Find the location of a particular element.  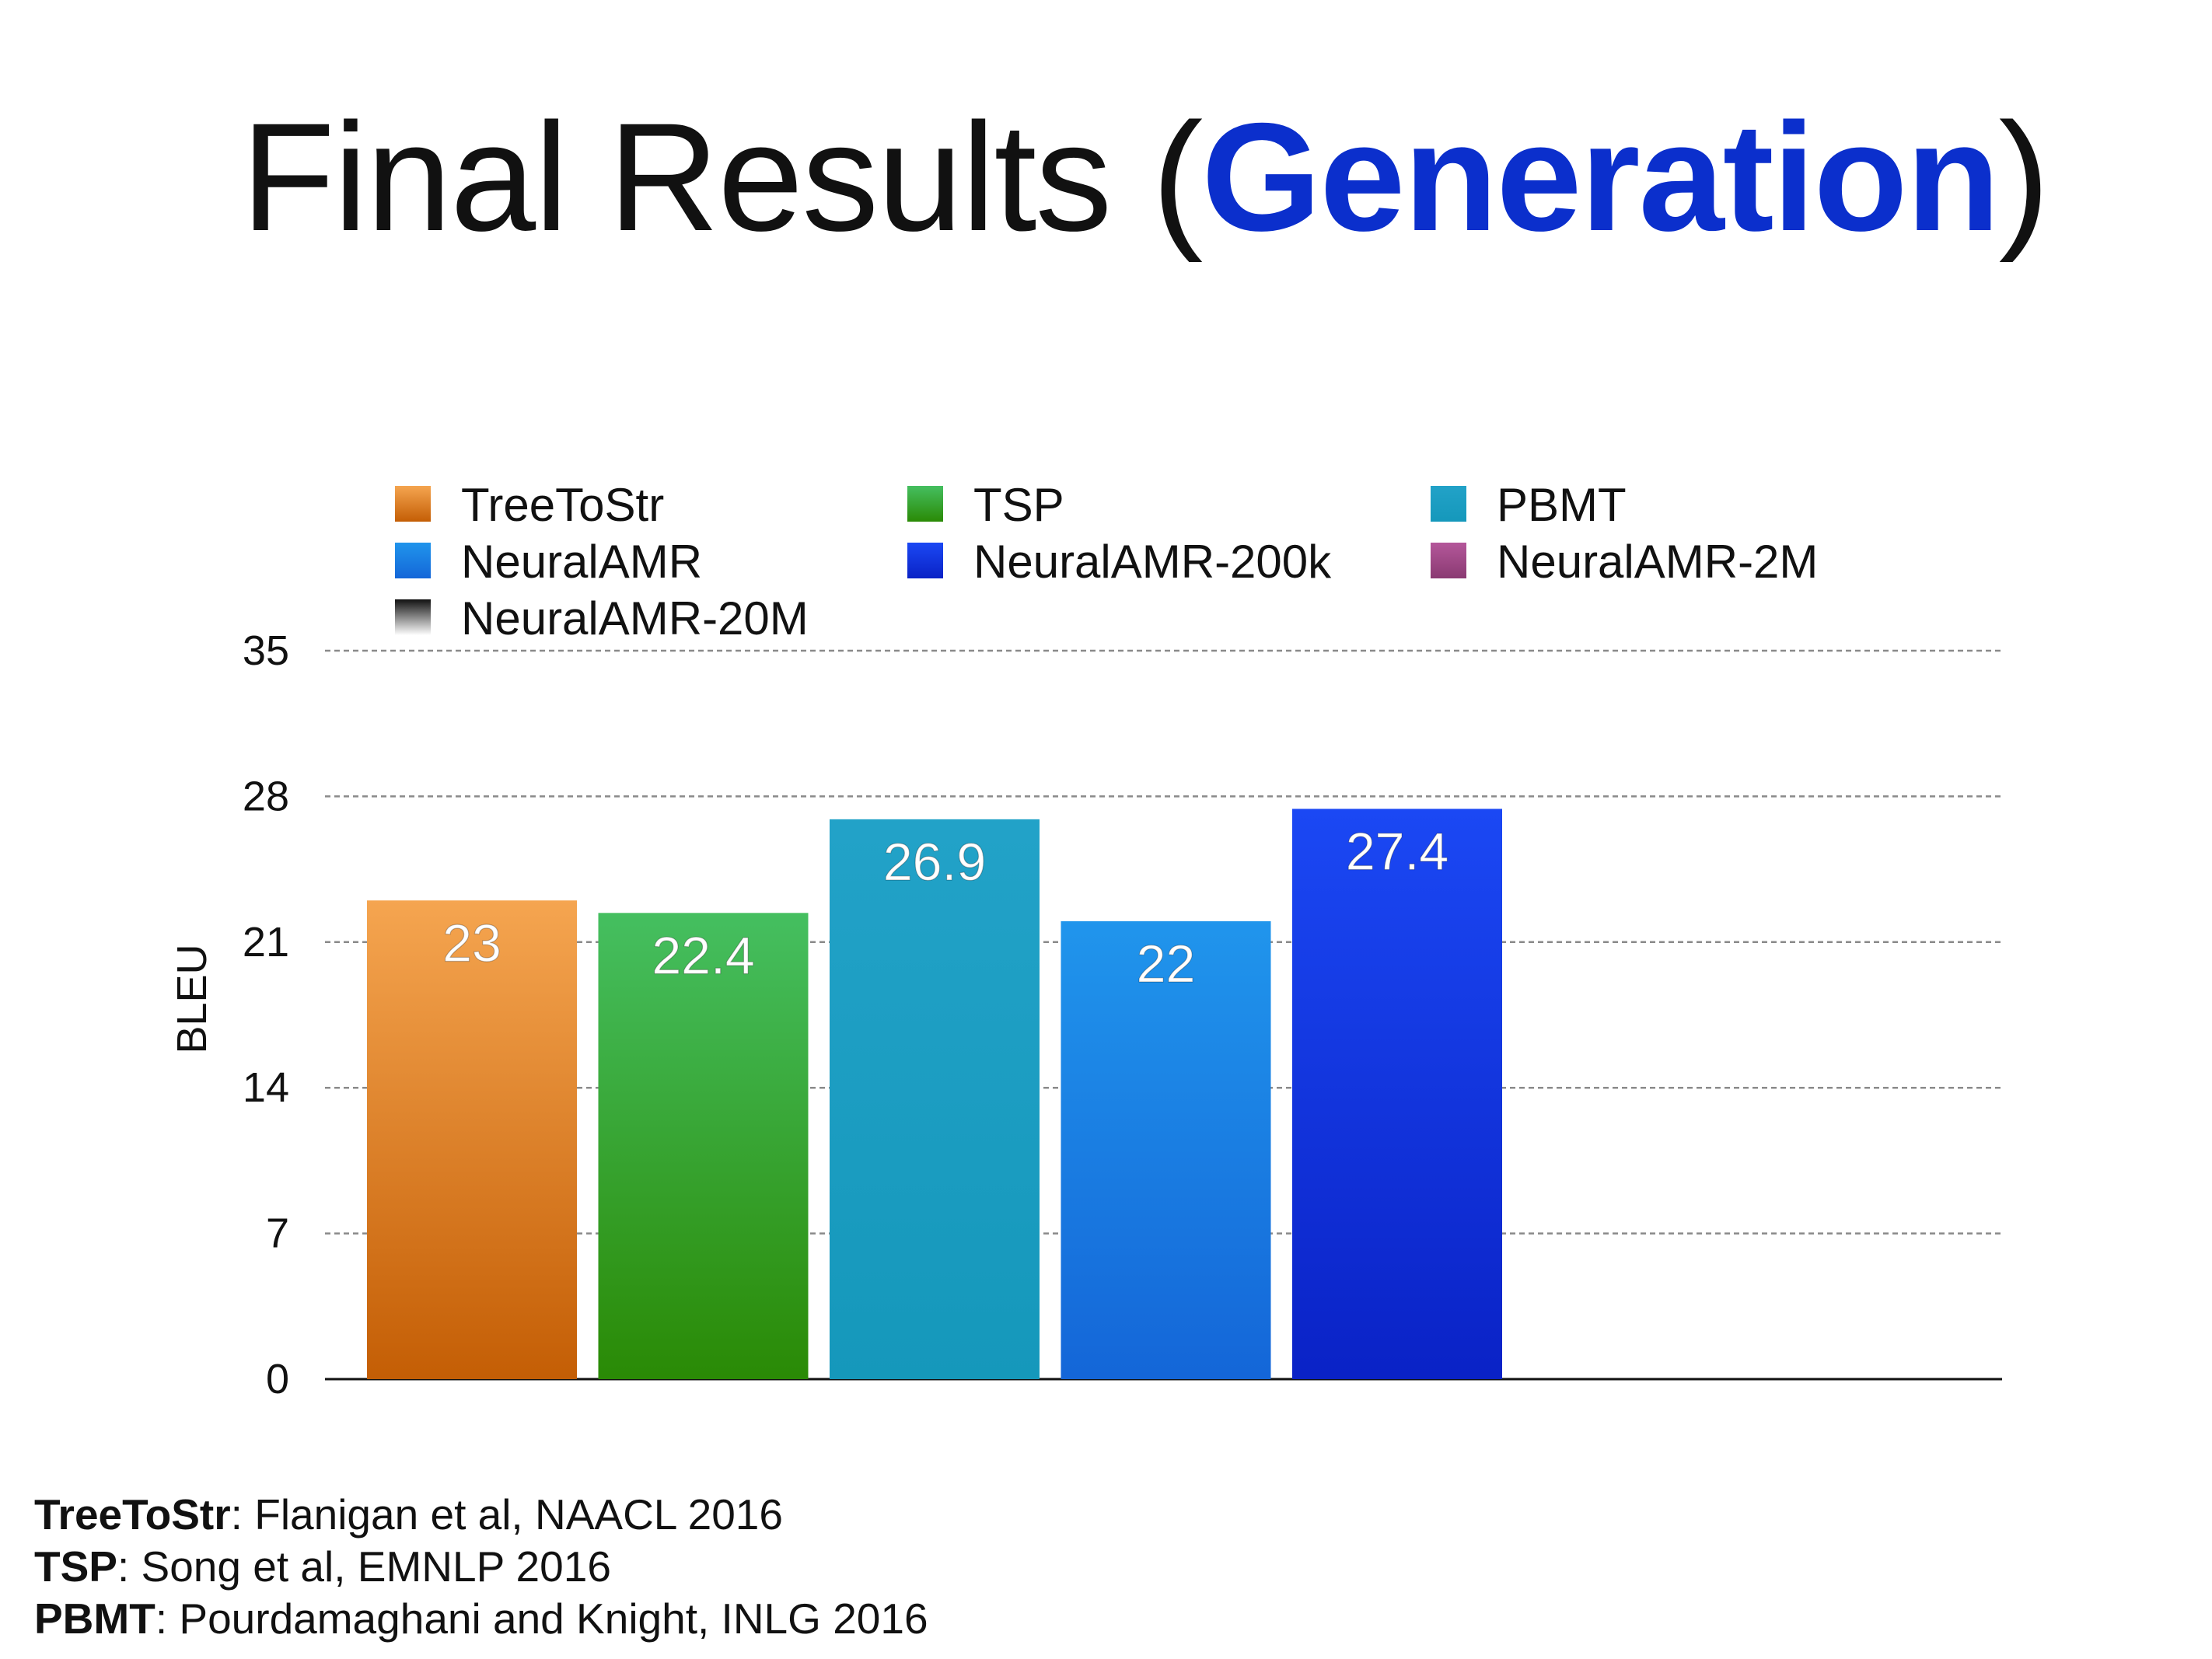

legend-label: NeuralAMR-20M is located at coordinates (635, 618).